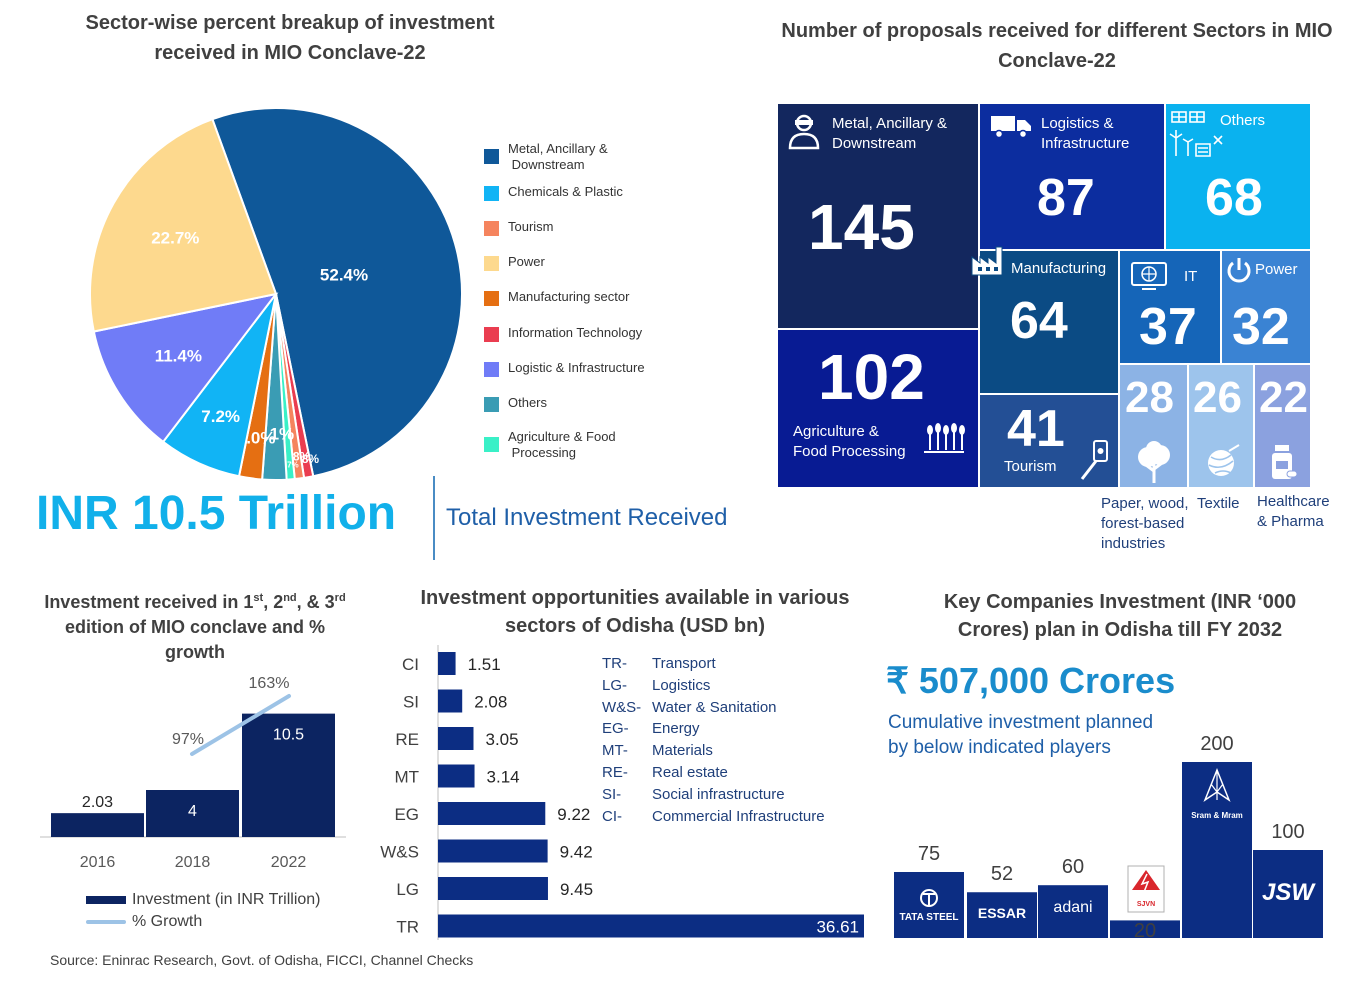 The image size is (1354, 981). I want to click on investment-bar-label: 10.5, so click(288, 735).